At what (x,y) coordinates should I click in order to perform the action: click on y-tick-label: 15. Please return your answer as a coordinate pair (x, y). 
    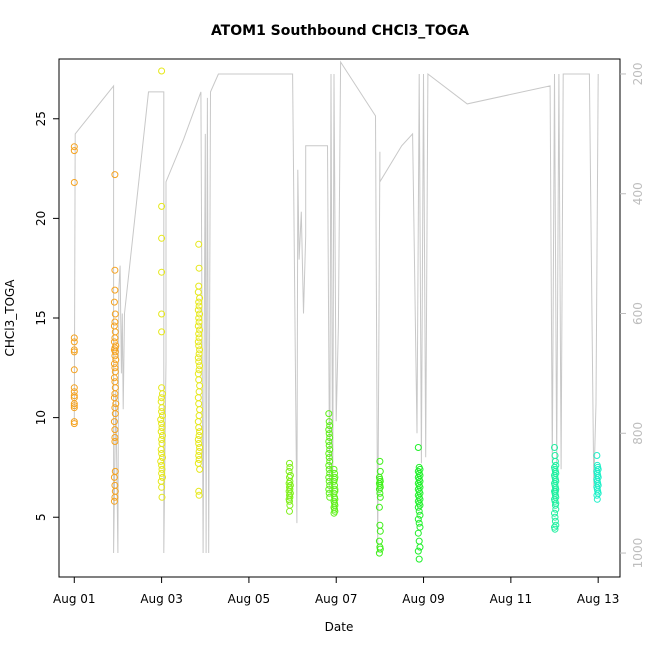
    Looking at the image, I should click on (41, 317).